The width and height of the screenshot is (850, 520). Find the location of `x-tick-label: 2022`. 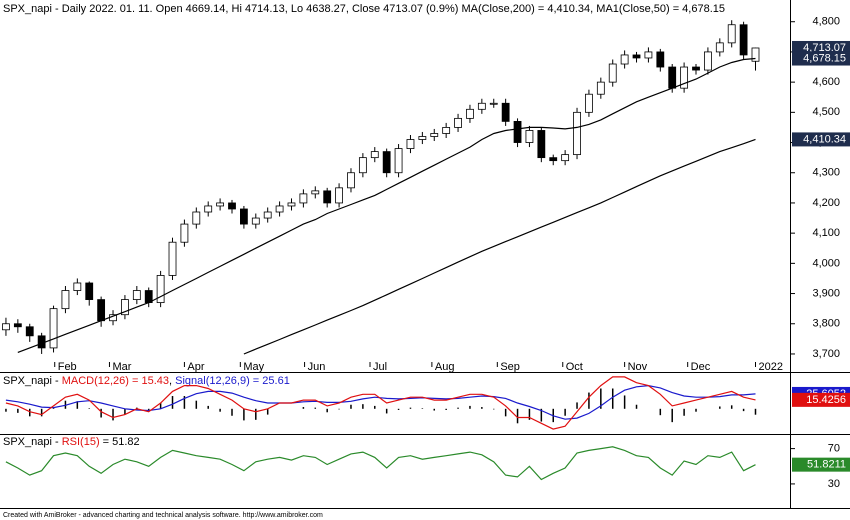

x-tick-label: 2022 is located at coordinates (770, 367).